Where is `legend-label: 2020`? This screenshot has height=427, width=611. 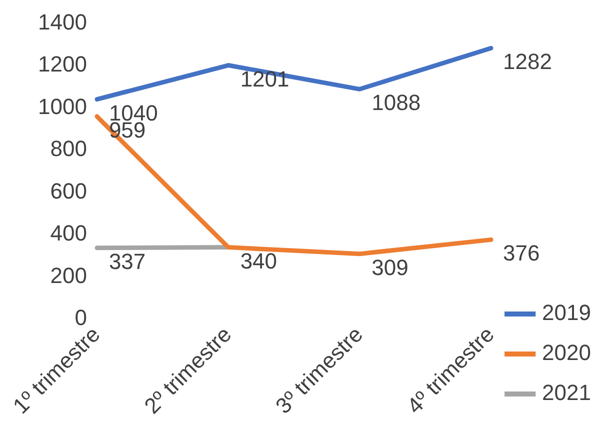 legend-label: 2020 is located at coordinates (567, 353).